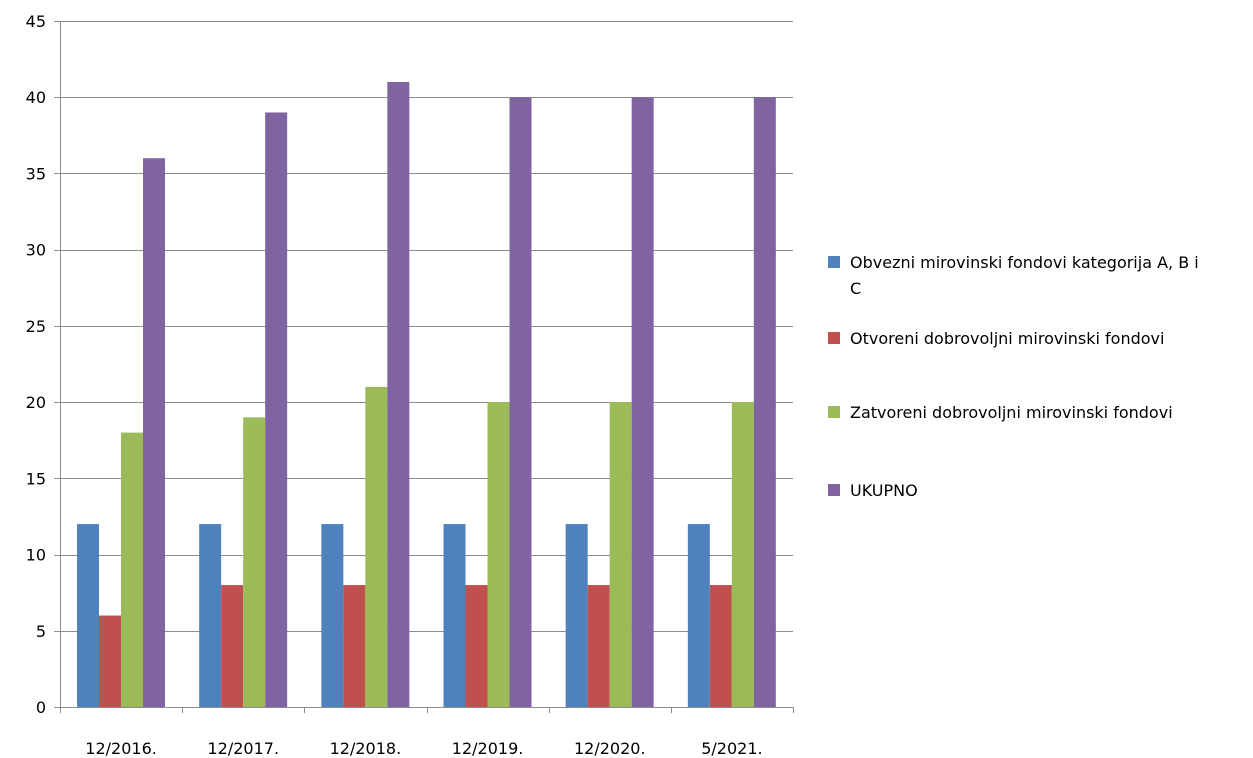 Image resolution: width=1253 pixels, height=758 pixels. What do you see at coordinates (121, 748) in the screenshot?
I see `x-tick-label: 12/2016.` at bounding box center [121, 748].